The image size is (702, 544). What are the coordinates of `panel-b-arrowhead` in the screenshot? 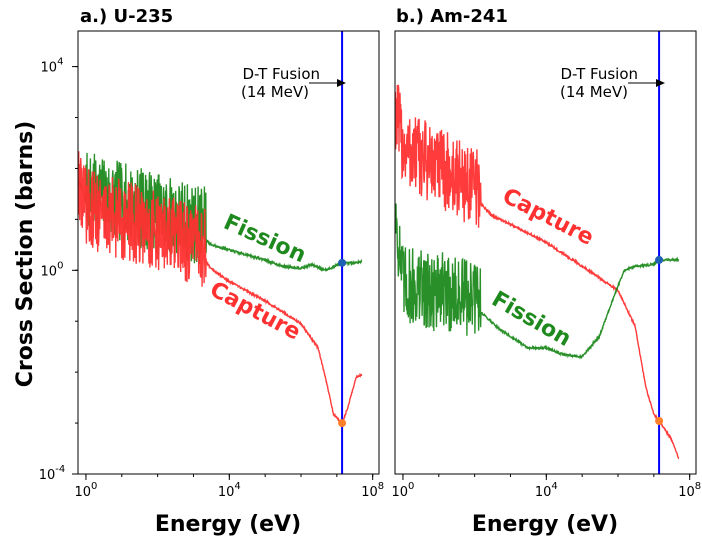 It's located at (660, 83).